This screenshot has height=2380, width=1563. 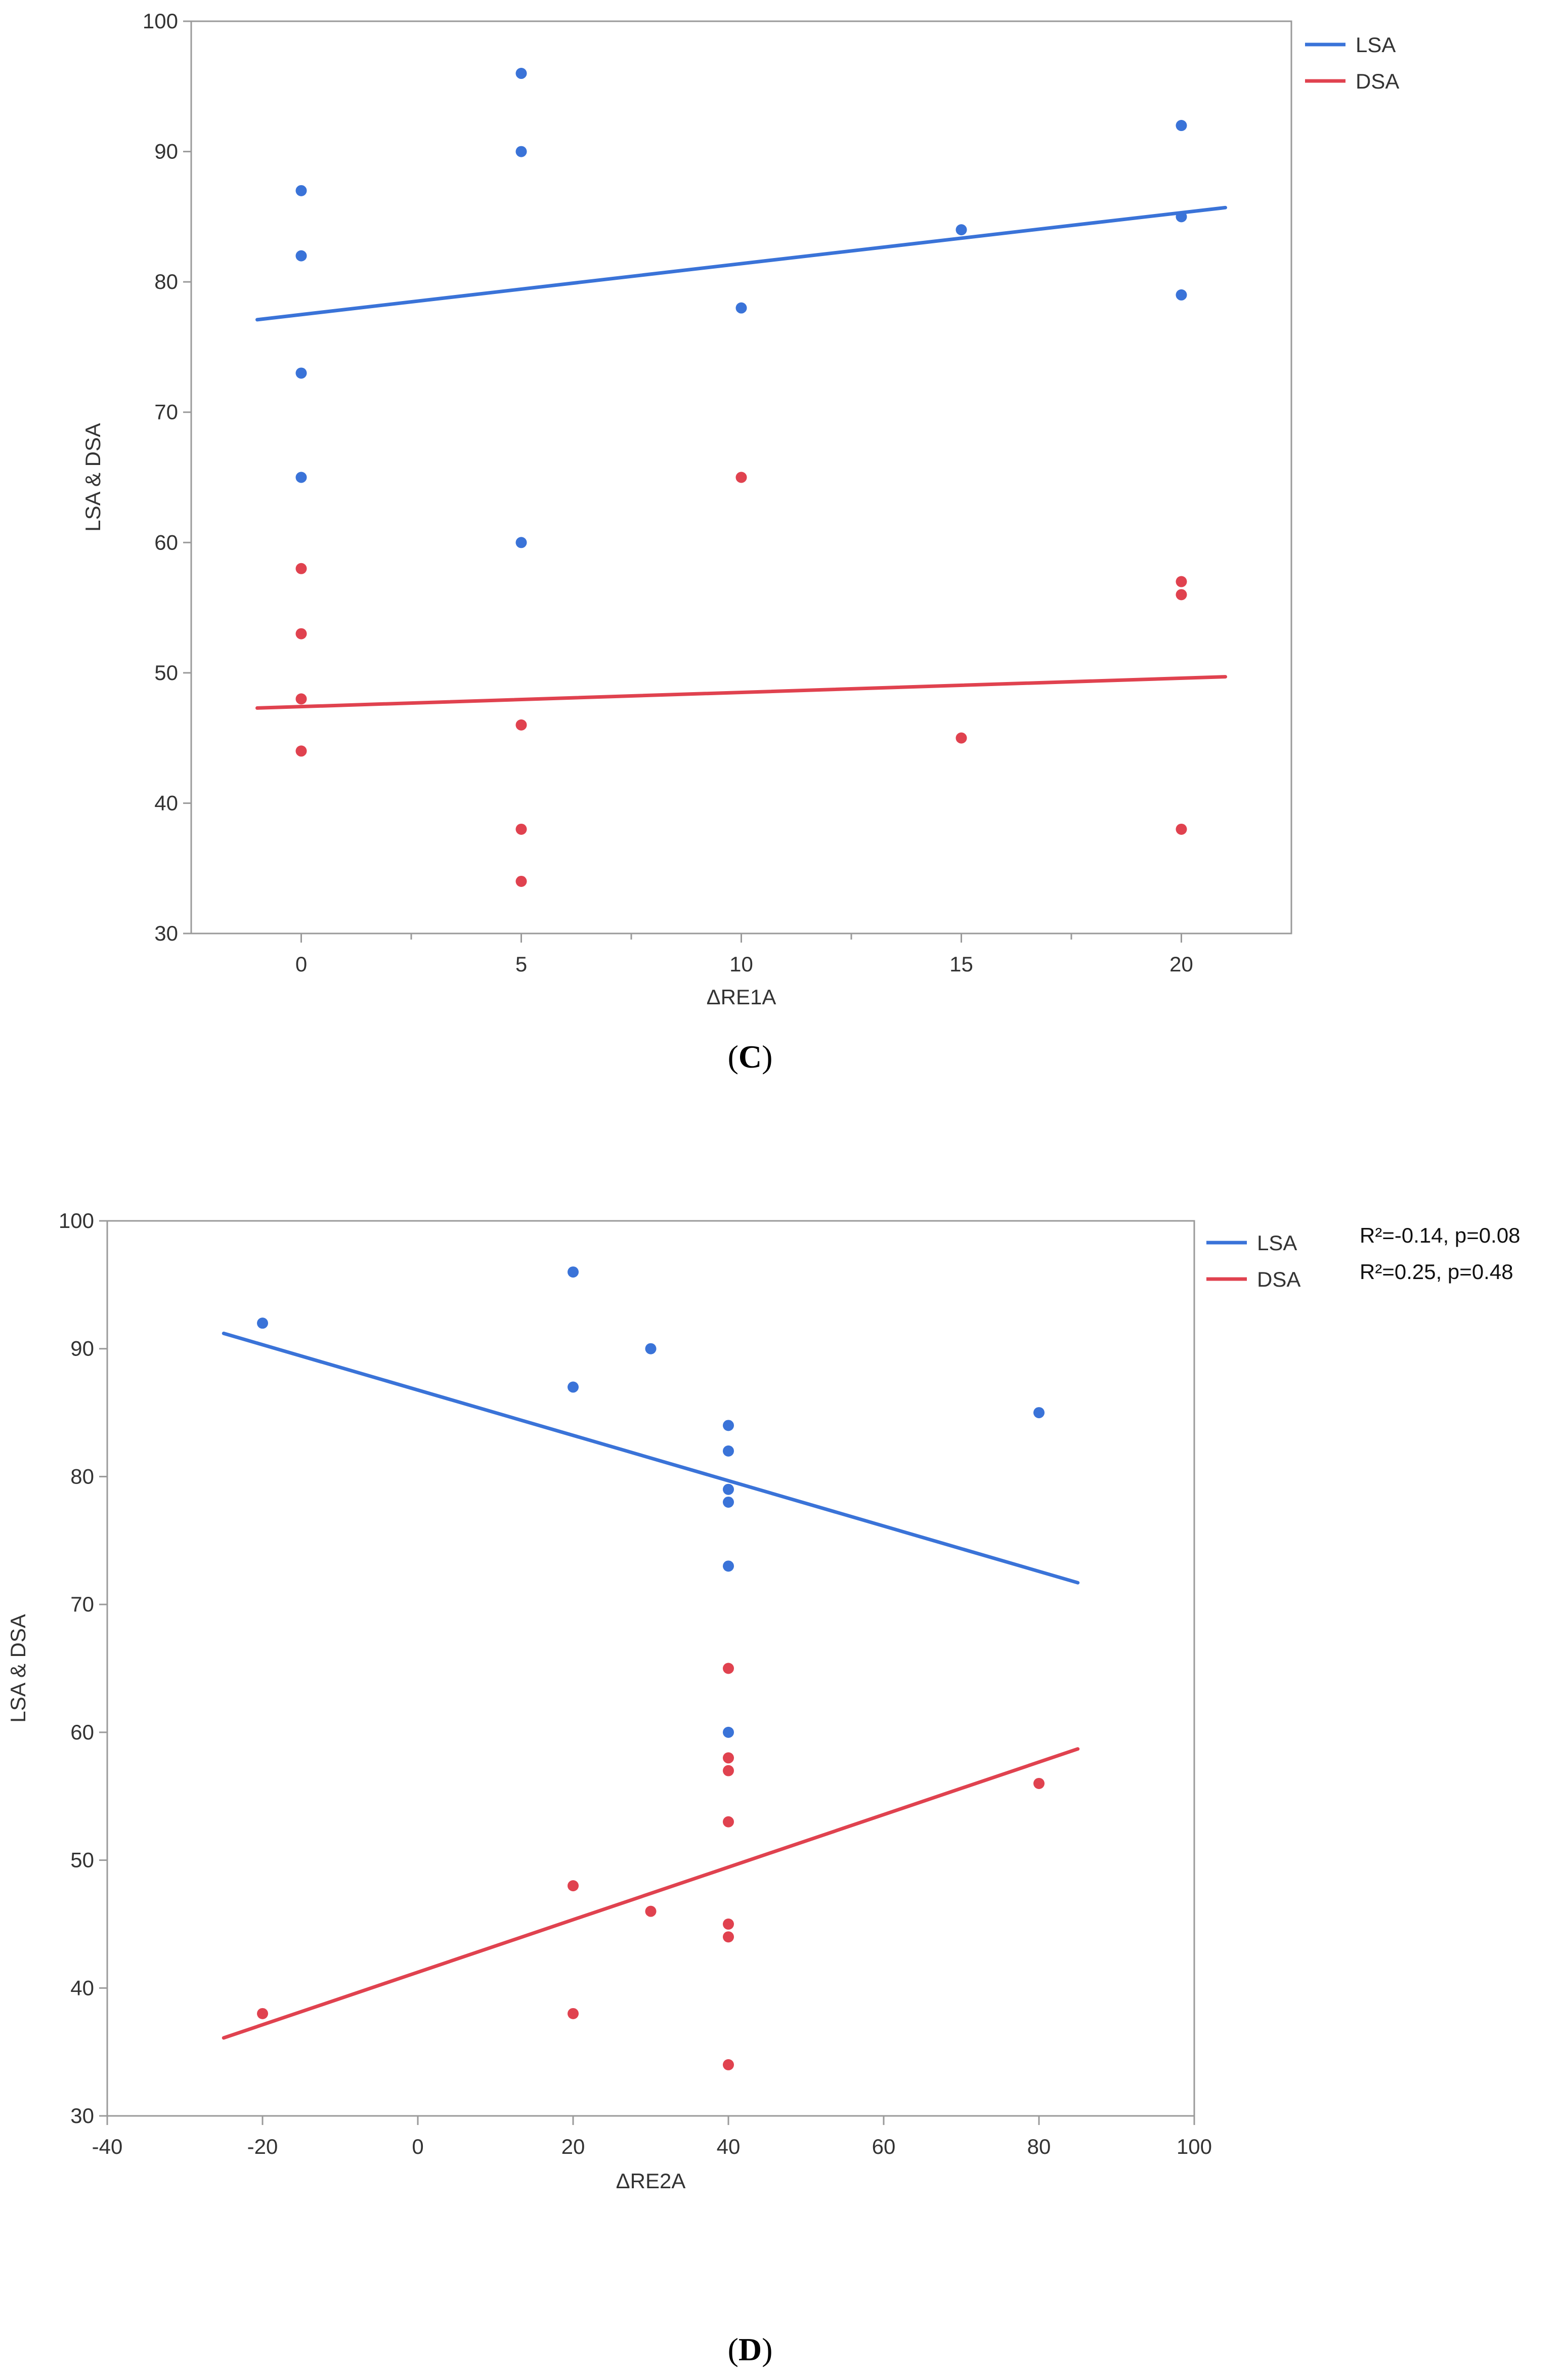 What do you see at coordinates (521, 964) in the screenshot?
I see `x-tick-label: 5` at bounding box center [521, 964].